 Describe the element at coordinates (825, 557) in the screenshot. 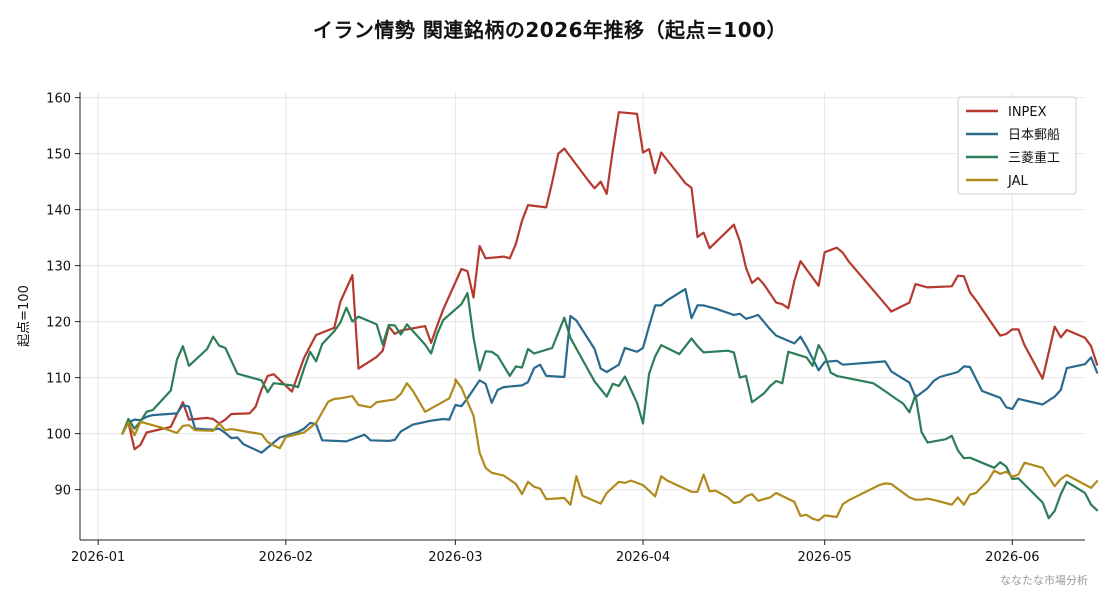

I see `x-tick-label: 2026-05` at that location.